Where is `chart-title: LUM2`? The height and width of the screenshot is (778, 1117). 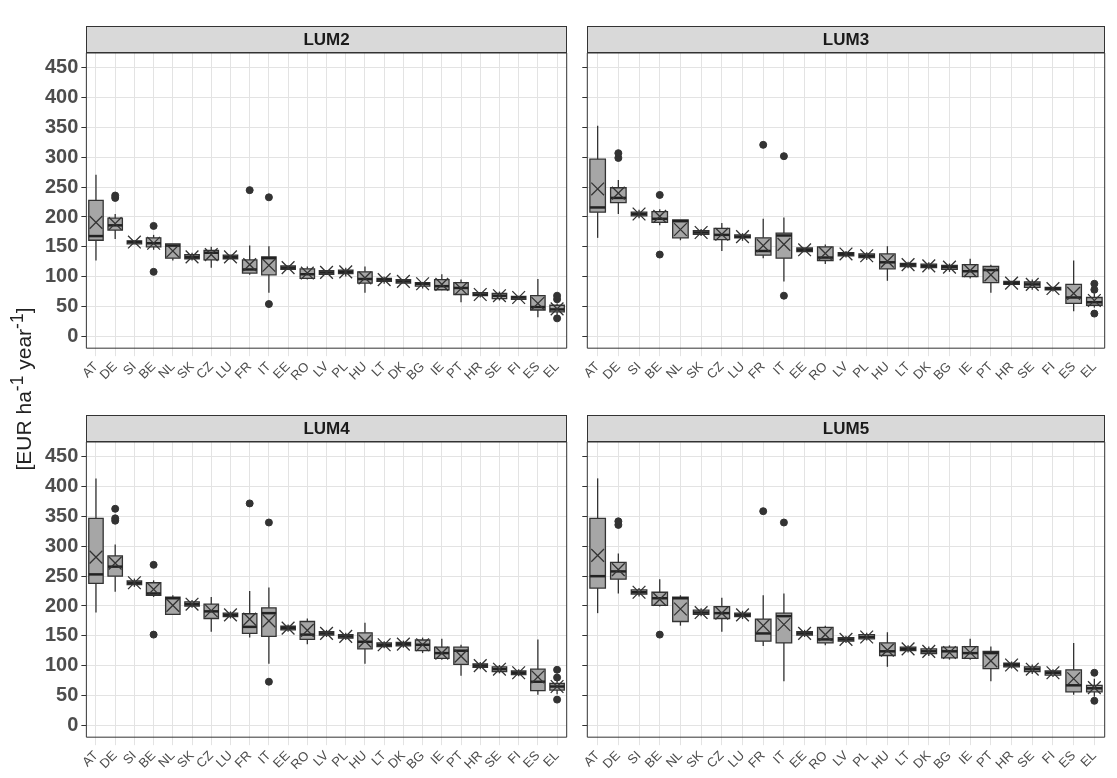 chart-title: LUM2 is located at coordinates (326, 39).